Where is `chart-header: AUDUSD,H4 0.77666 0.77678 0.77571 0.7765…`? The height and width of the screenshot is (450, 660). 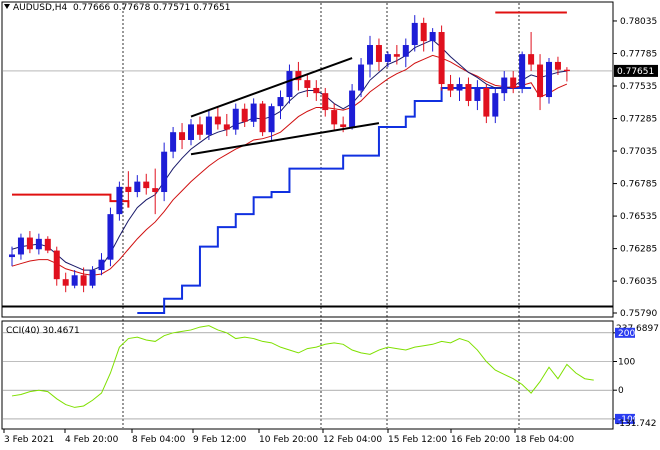 chart-header: AUDUSD,H4 0.77666 0.77678 0.77571 0.7765… is located at coordinates (117, 8).